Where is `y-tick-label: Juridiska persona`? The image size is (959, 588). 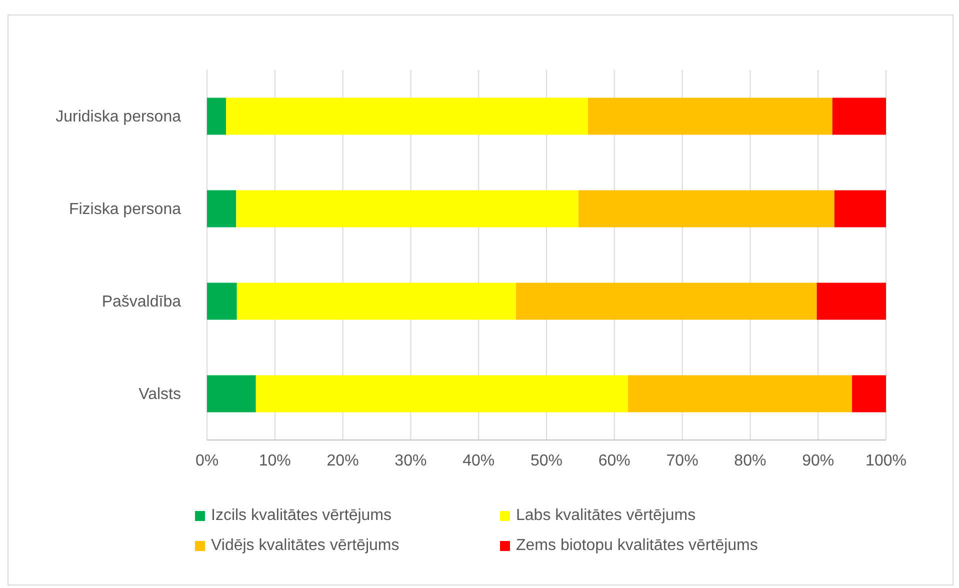
y-tick-label: Juridiska persona is located at coordinates (119, 117).